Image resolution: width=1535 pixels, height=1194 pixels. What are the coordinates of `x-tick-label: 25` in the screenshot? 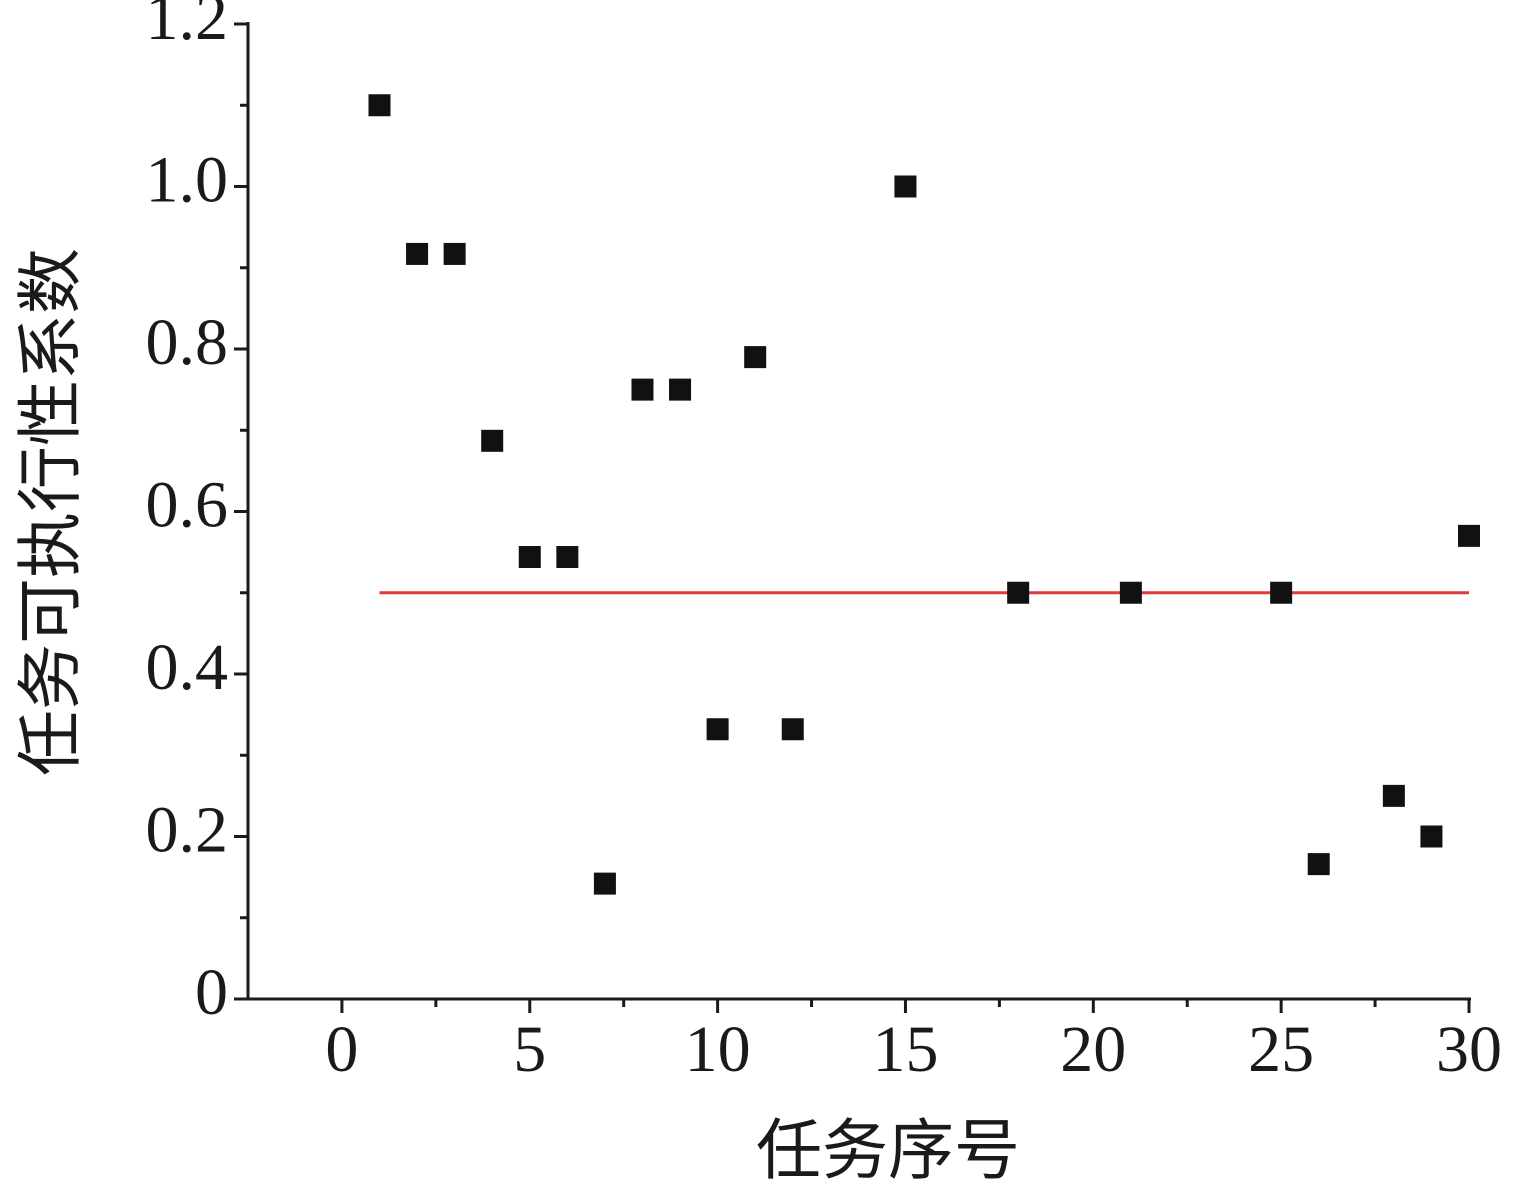 It's located at (1281, 1049).